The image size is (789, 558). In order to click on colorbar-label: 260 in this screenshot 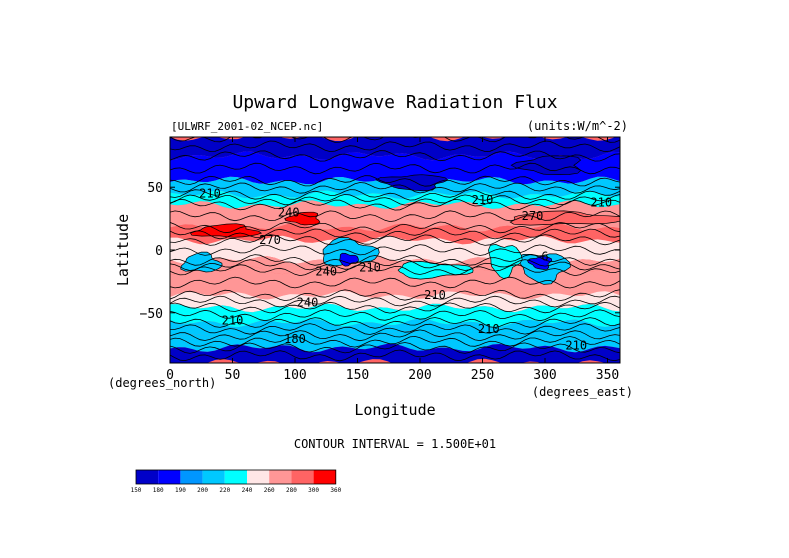, I will do `click(269, 490)`.